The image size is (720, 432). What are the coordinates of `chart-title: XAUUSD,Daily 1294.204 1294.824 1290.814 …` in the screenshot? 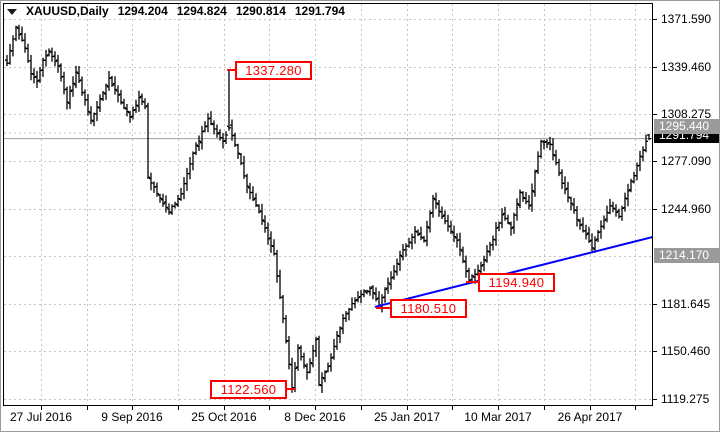 It's located at (176, 11).